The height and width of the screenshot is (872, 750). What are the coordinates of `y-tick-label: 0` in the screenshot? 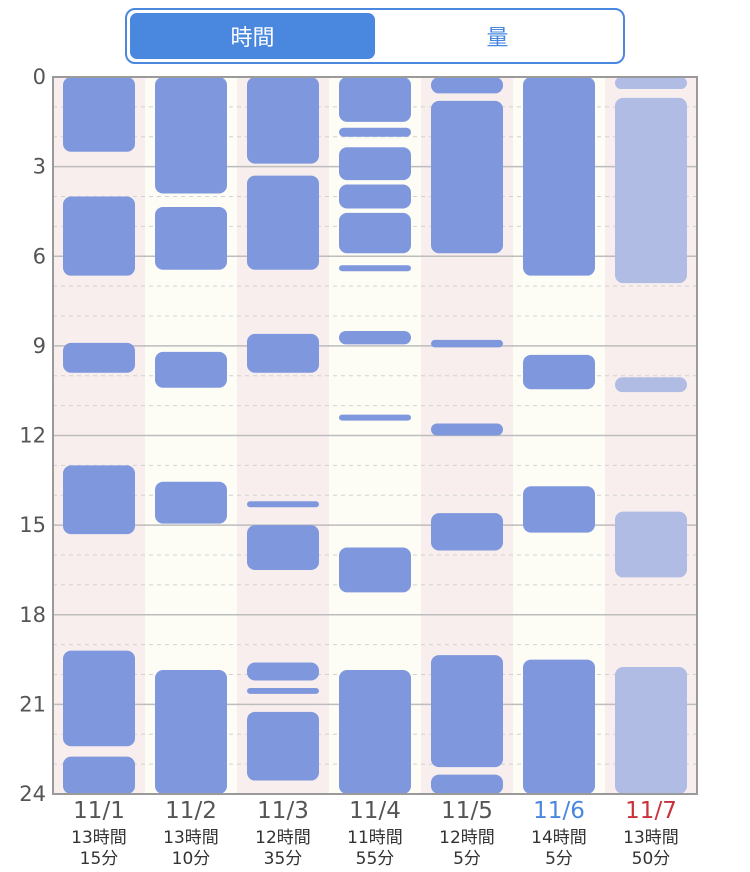 It's located at (39, 77).